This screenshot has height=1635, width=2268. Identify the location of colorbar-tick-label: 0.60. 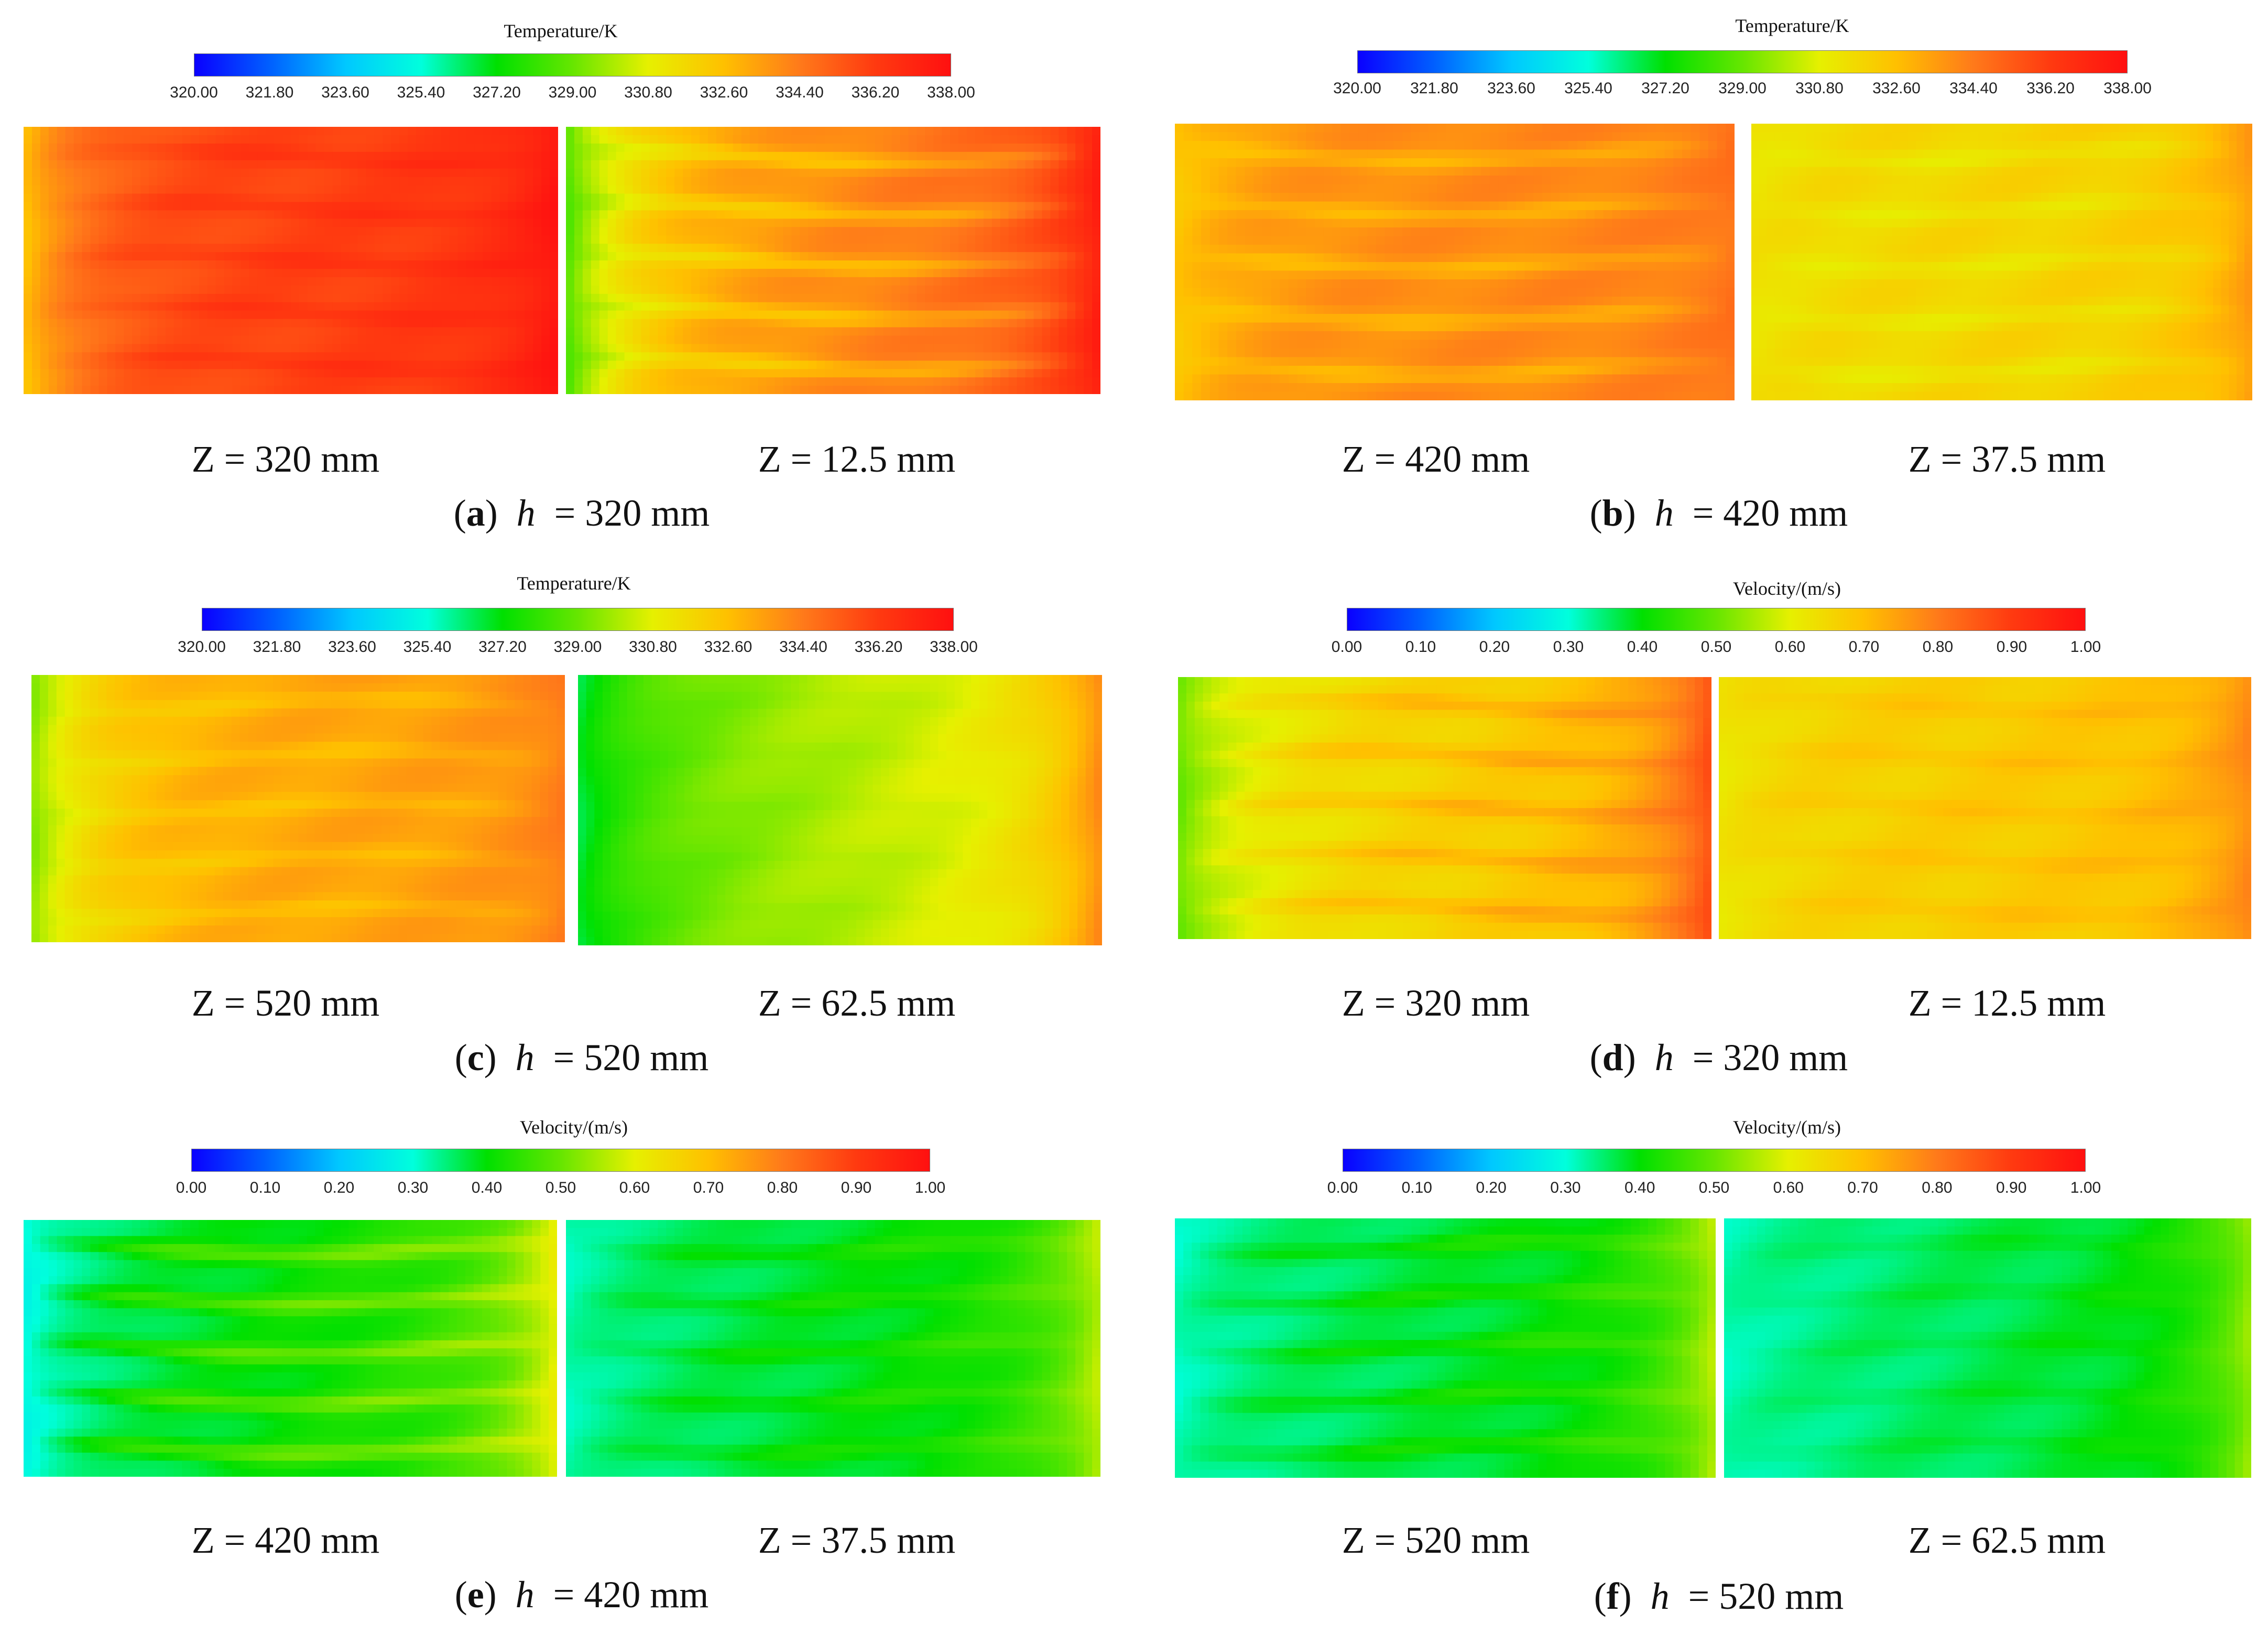
(1790, 647).